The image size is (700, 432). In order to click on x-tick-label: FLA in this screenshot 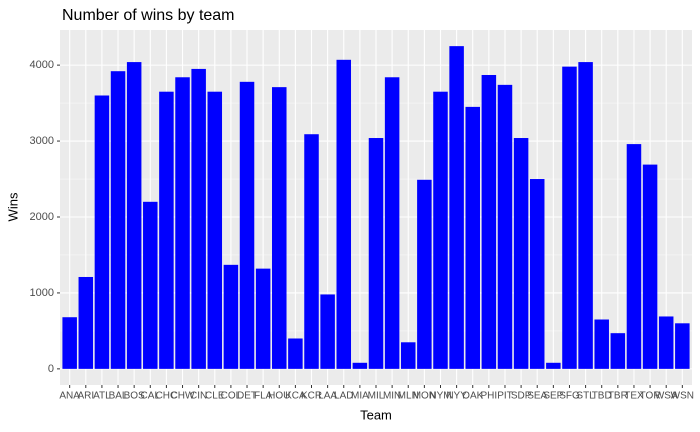, I will do `click(263, 396)`.